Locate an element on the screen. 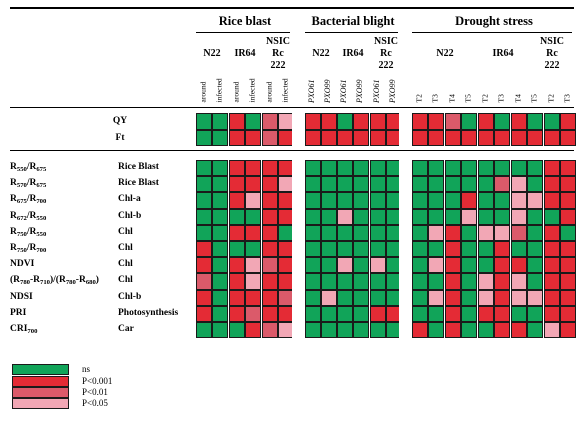 This screenshot has width=584, height=423. legend-swatch-p001 is located at coordinates (40, 381).